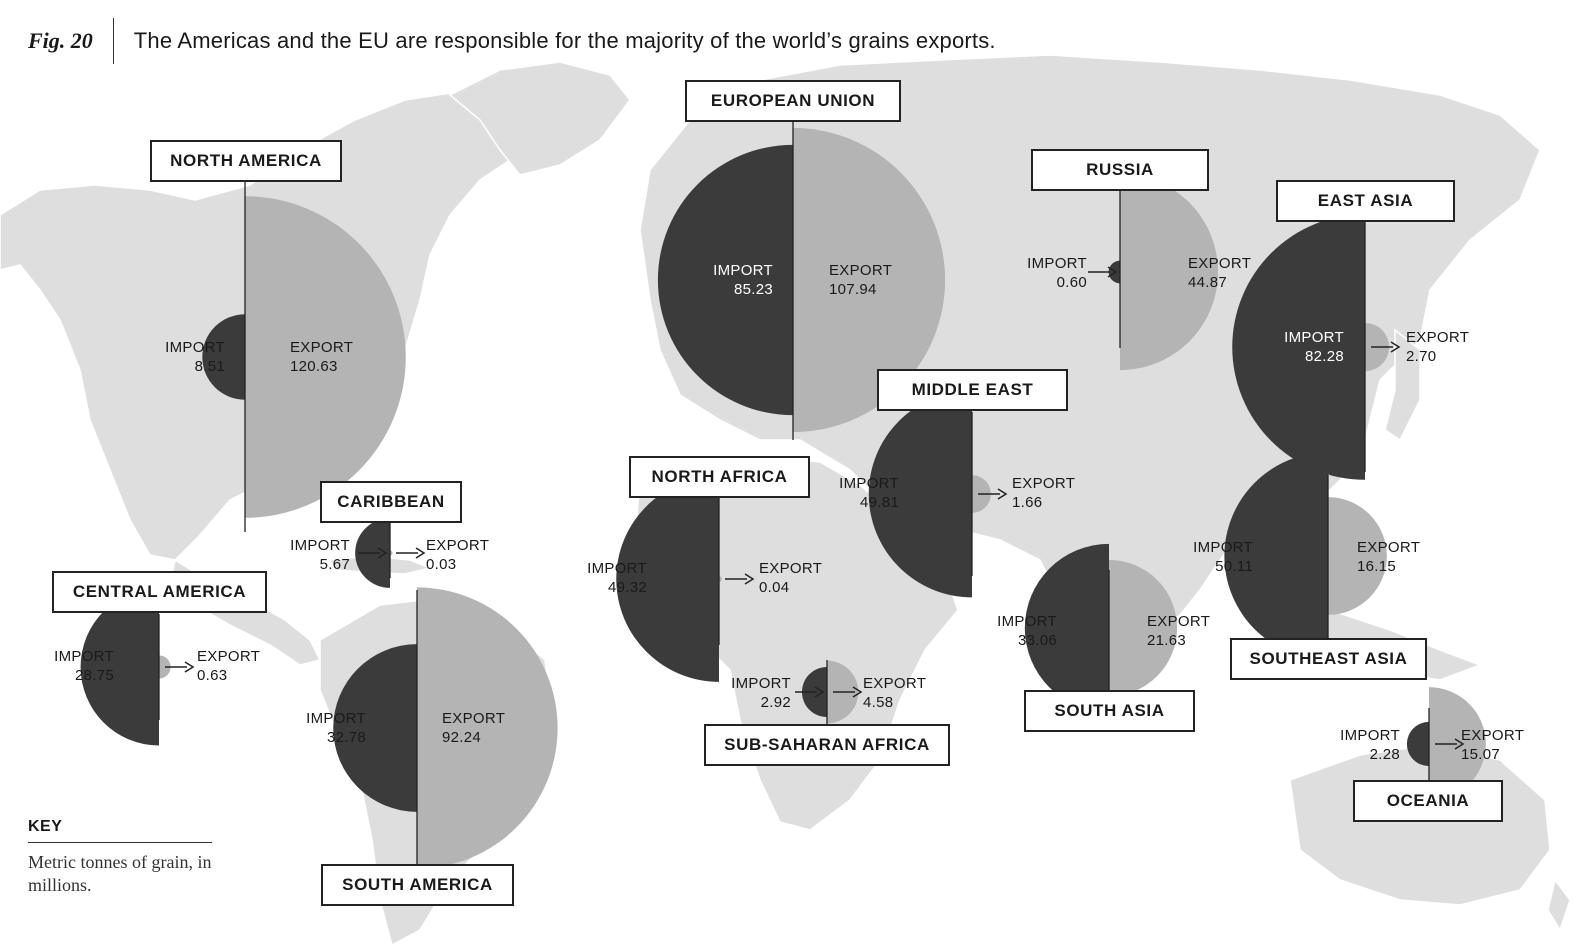 This screenshot has height=950, width=1580. What do you see at coordinates (860, 280) in the screenshot?
I see `european-union-export-label: EXPORT 107.94` at bounding box center [860, 280].